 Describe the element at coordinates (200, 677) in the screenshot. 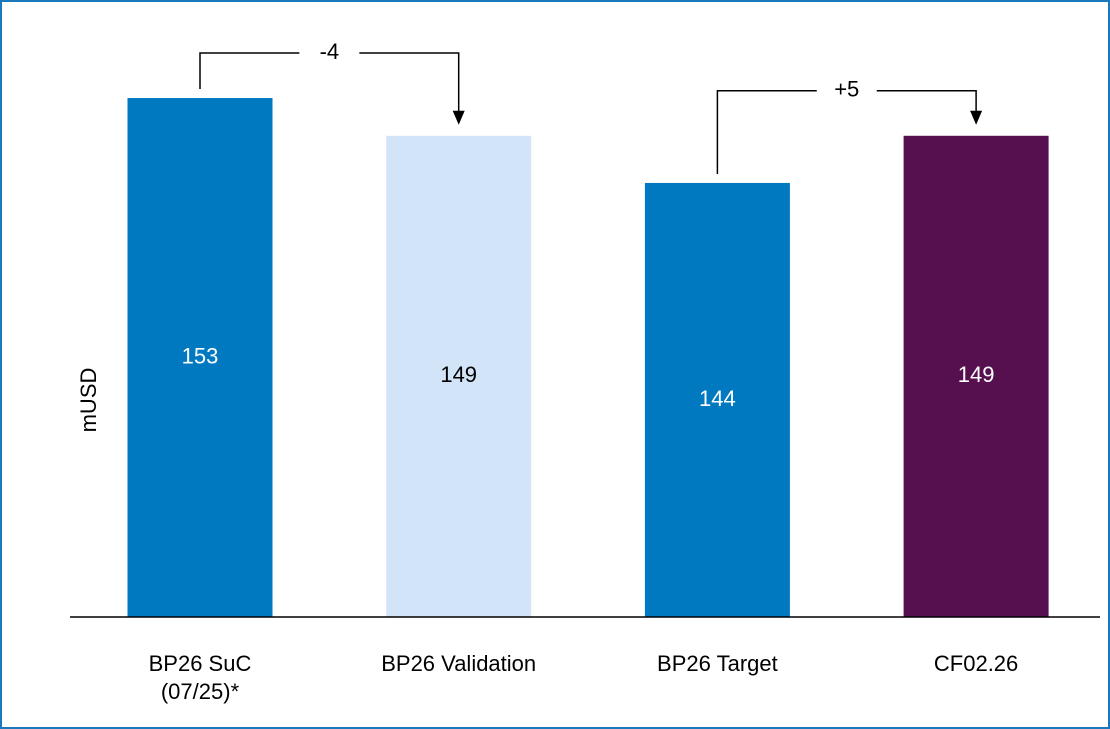

I see `x-tick-label: BP26 SuC (07/25)*` at that location.